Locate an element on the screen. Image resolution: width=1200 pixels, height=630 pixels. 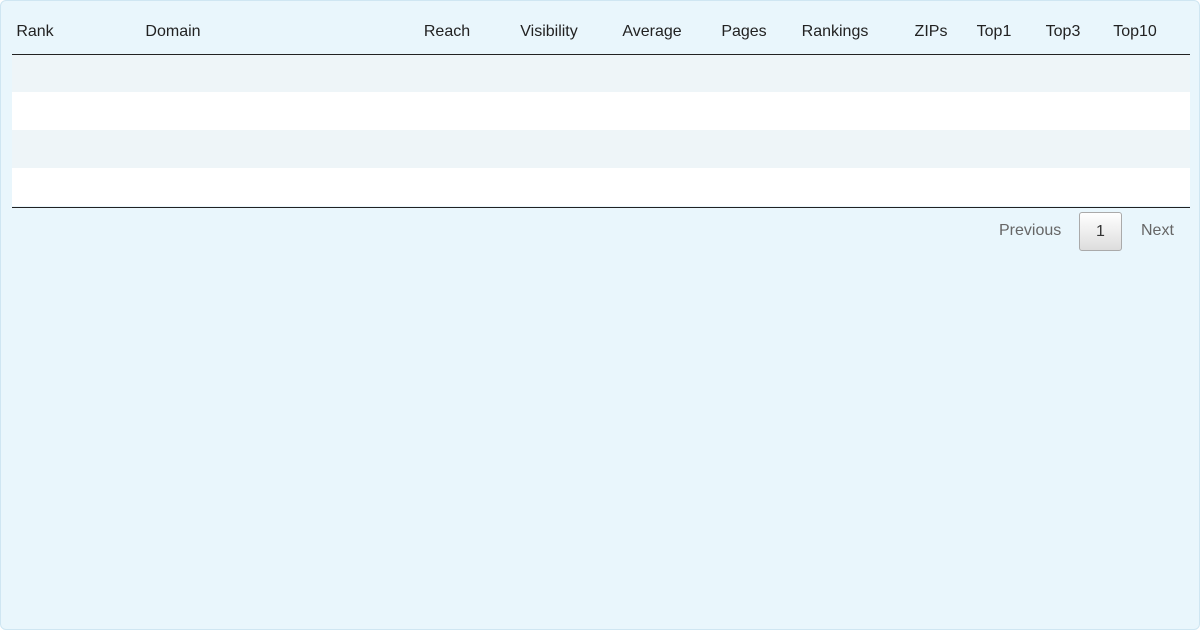
column-header: Top1 is located at coordinates (994, 31).